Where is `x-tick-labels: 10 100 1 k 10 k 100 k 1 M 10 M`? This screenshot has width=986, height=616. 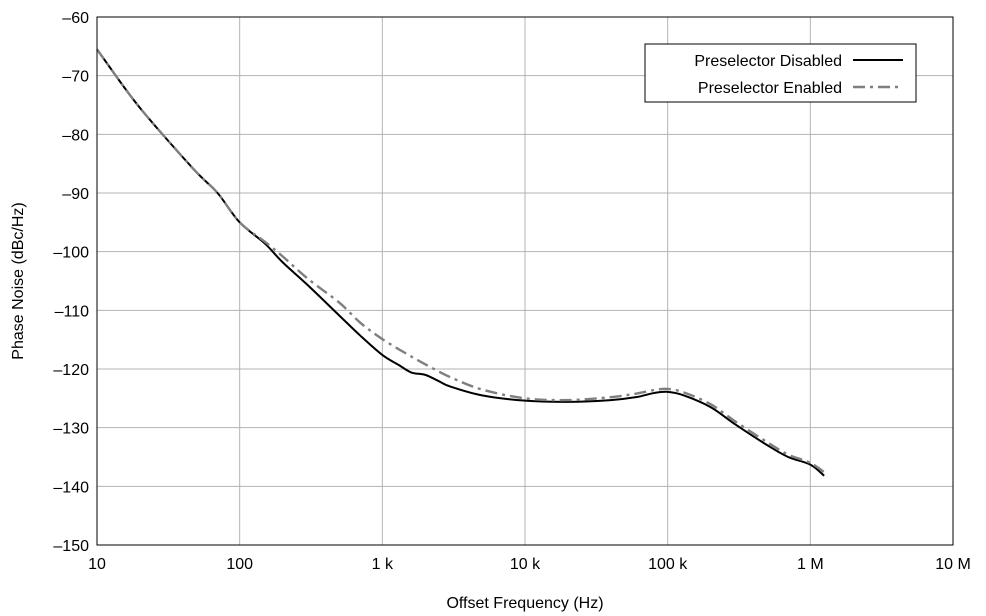
x-tick-labels: 10 100 1 k 10 k 100 k 1 M 10 M is located at coordinates (529, 564).